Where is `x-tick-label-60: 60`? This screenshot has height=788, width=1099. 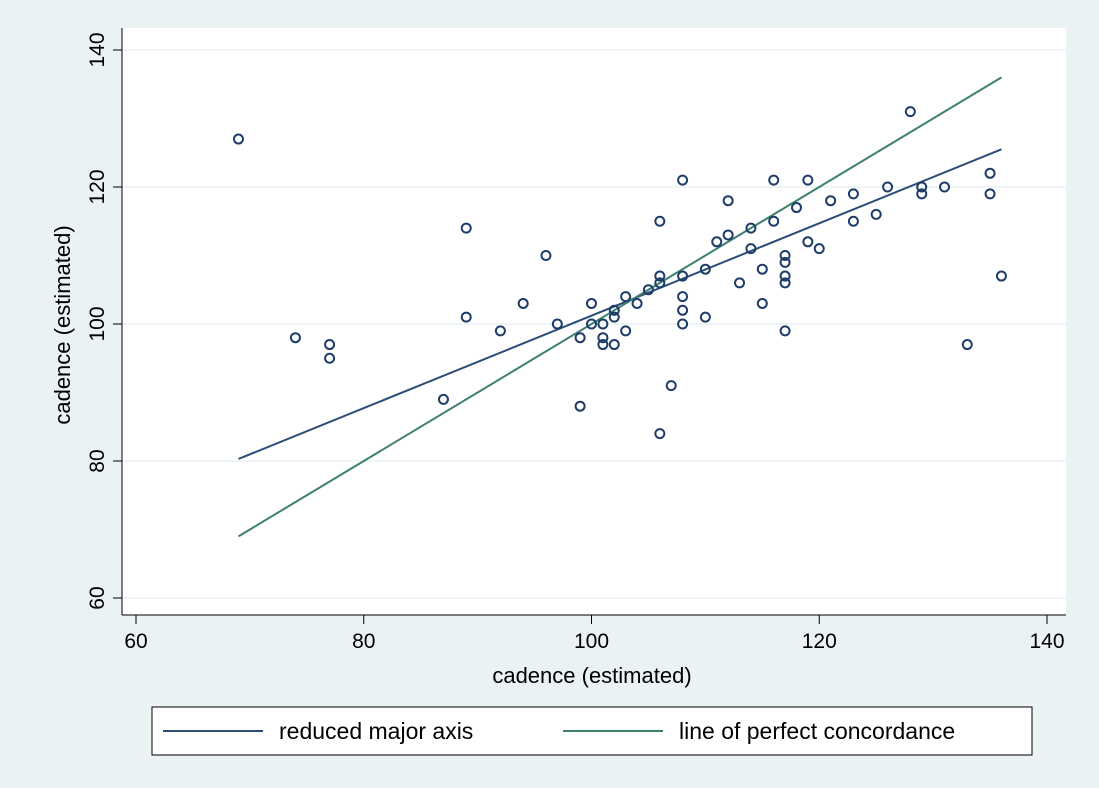
x-tick-label-60: 60 is located at coordinates (135, 641).